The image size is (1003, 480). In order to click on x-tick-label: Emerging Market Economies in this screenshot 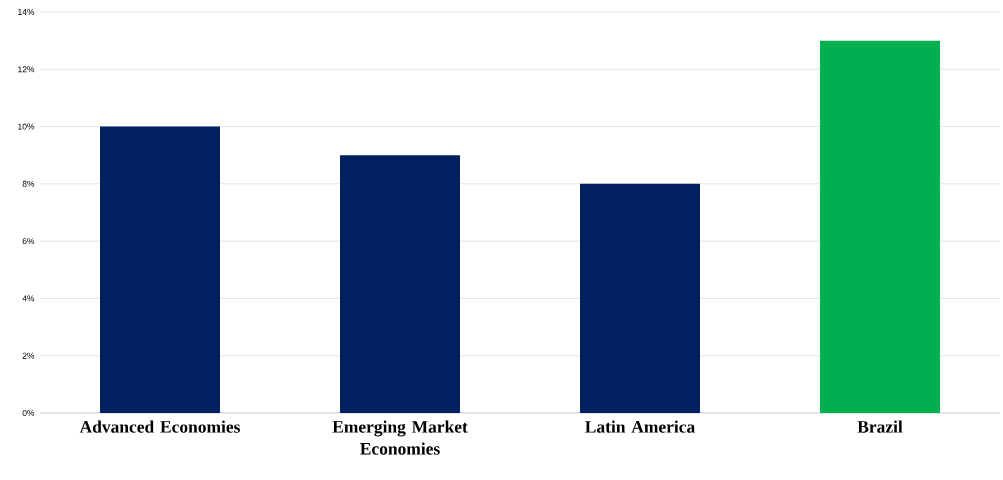, I will do `click(400, 437)`.